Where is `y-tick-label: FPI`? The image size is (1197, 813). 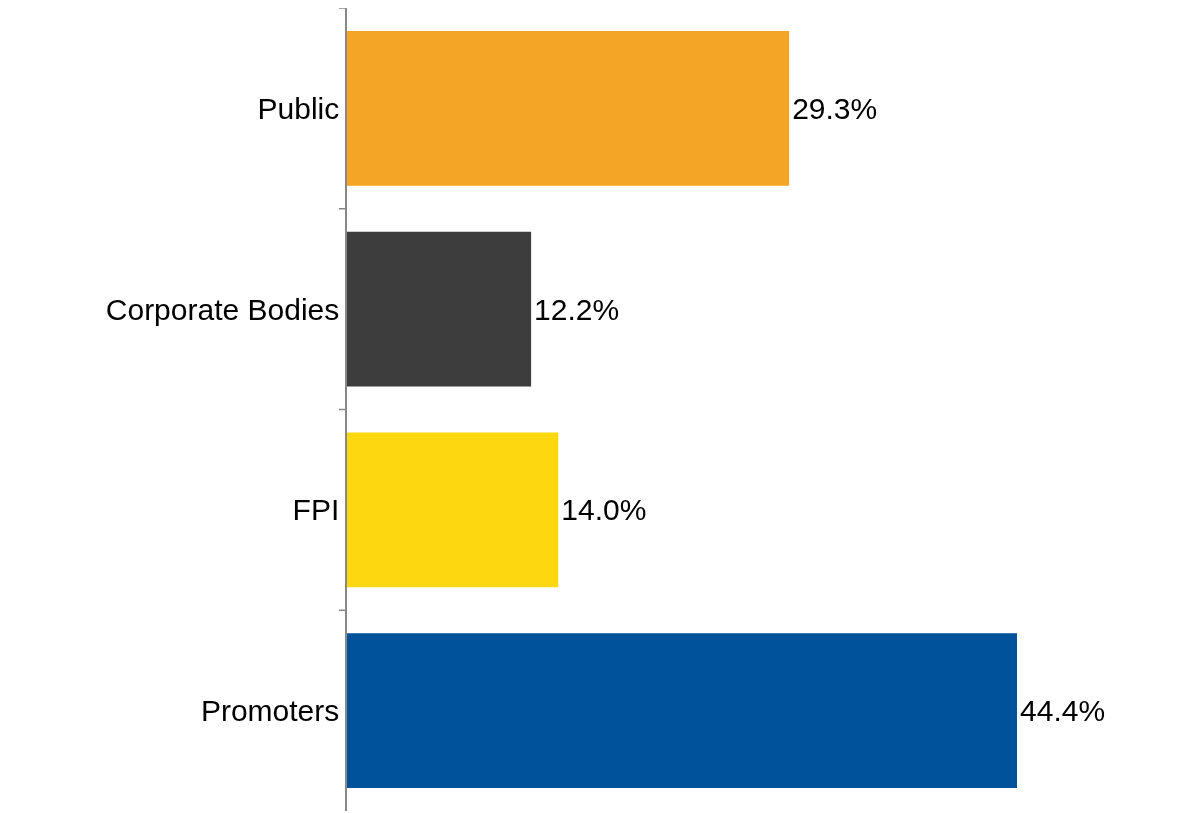 y-tick-label: FPI is located at coordinates (316, 510).